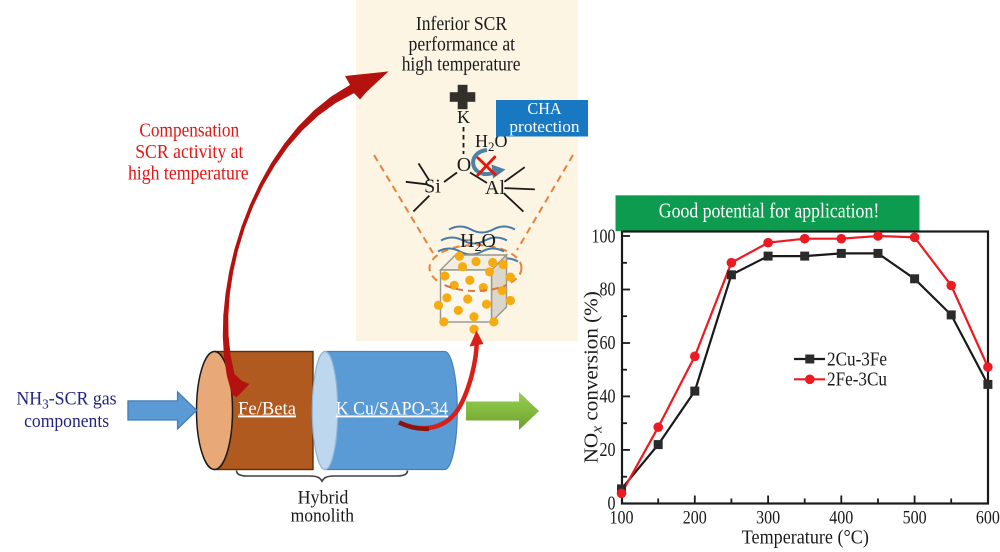  Describe the element at coordinates (323, 516) in the screenshot. I see `svg-text: monolith` at that location.